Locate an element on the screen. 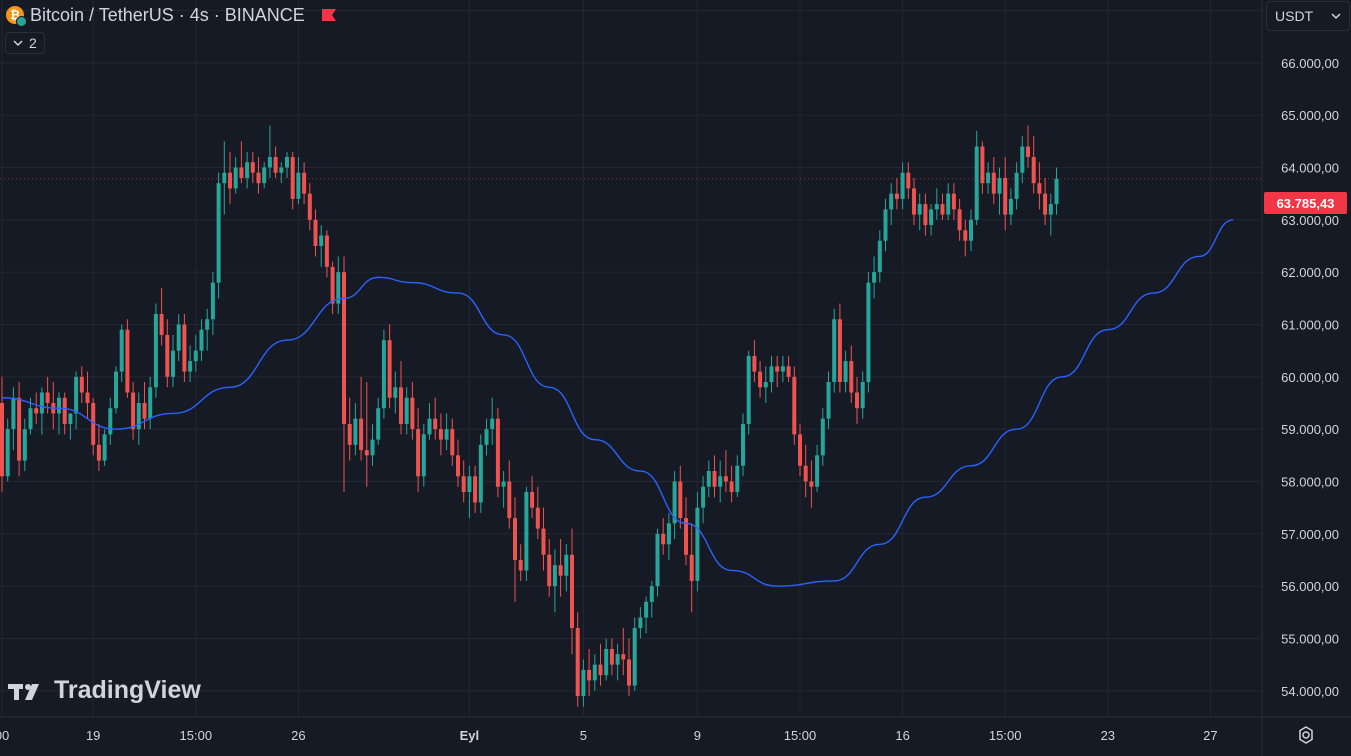 Image resolution: width=1351 pixels, height=756 pixels. chart-settings-button is located at coordinates (1306, 735).